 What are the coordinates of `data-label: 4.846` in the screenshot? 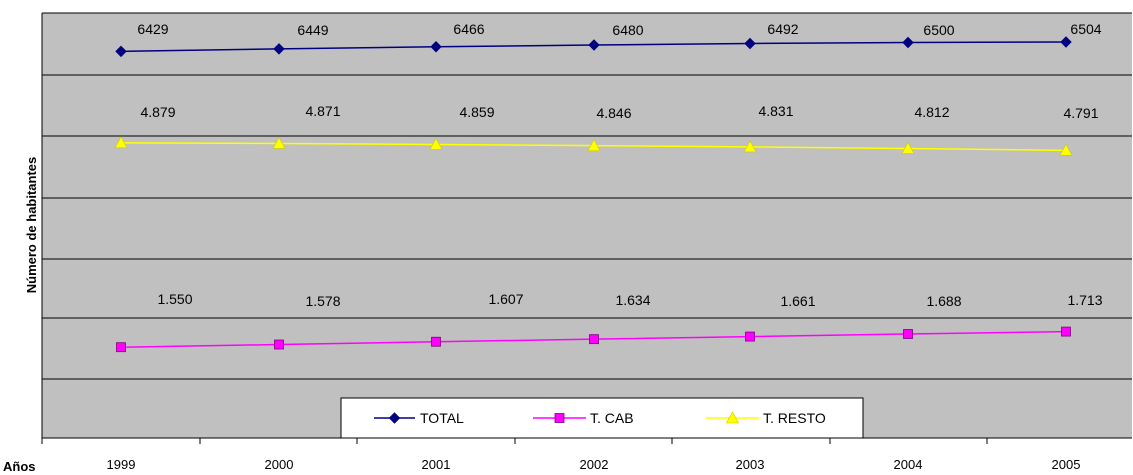 It's located at (613, 113).